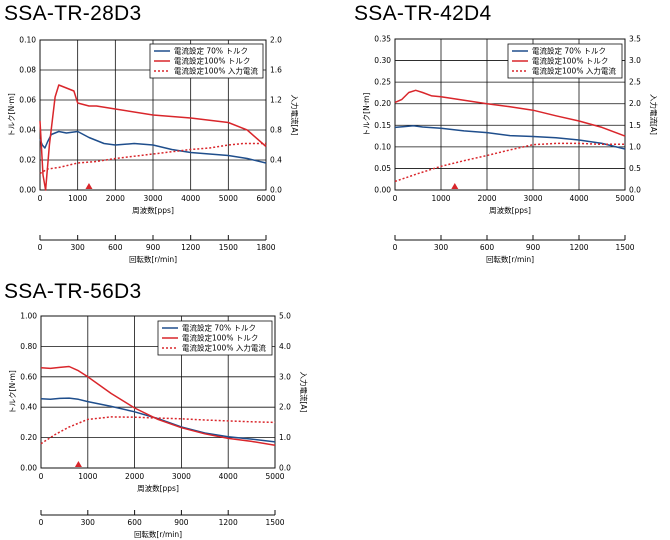  I want to click on y-tick-label: 0.80, so click(28, 346).